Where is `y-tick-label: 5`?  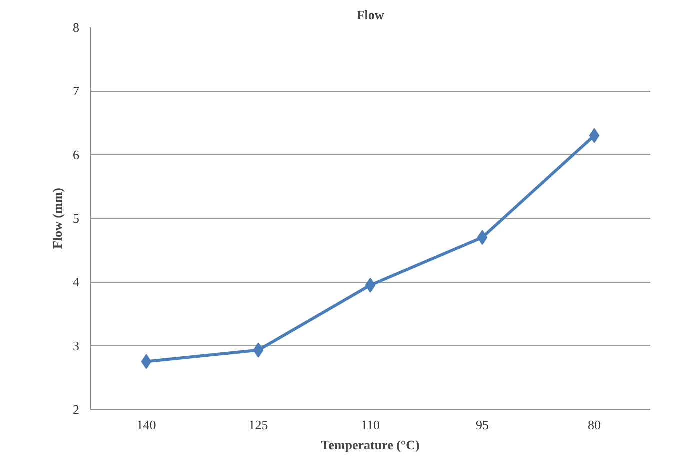 y-tick-label: 5 is located at coordinates (76, 218).